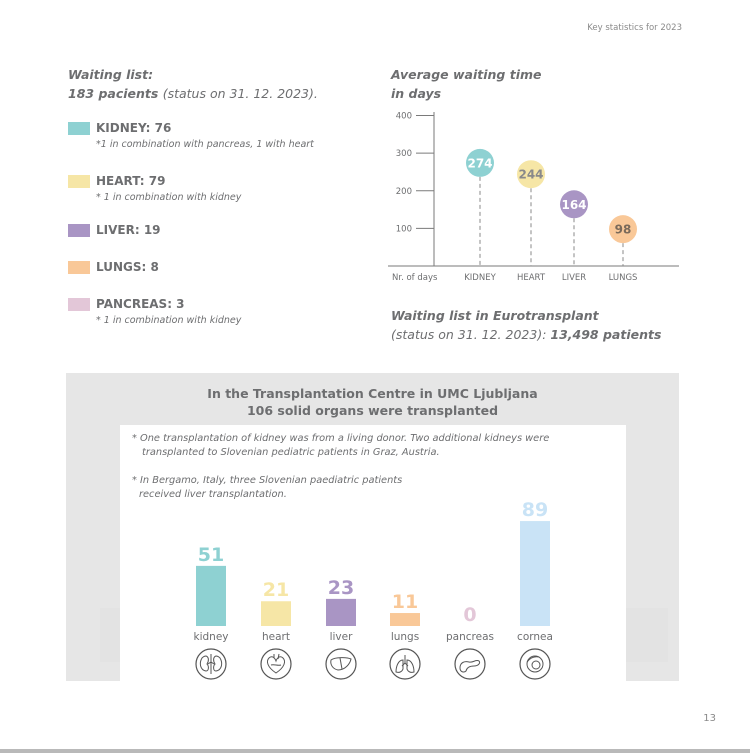 The height and width of the screenshot is (753, 750). Describe the element at coordinates (79, 230) in the screenshot. I see `legend-swatch-liver` at that location.